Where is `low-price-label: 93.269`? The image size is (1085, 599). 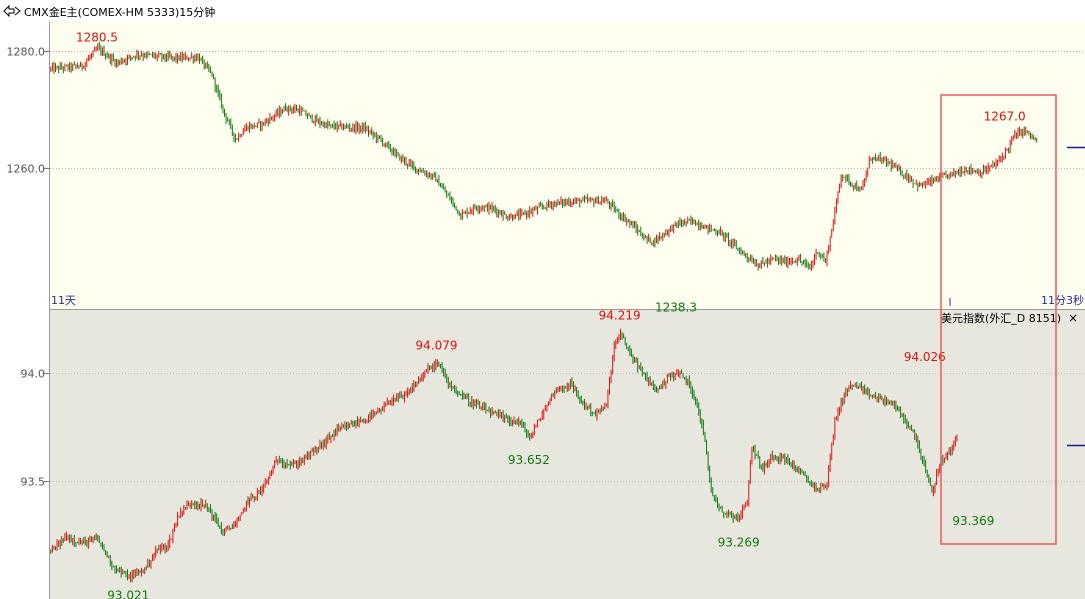
low-price-label: 93.269 is located at coordinates (739, 542).